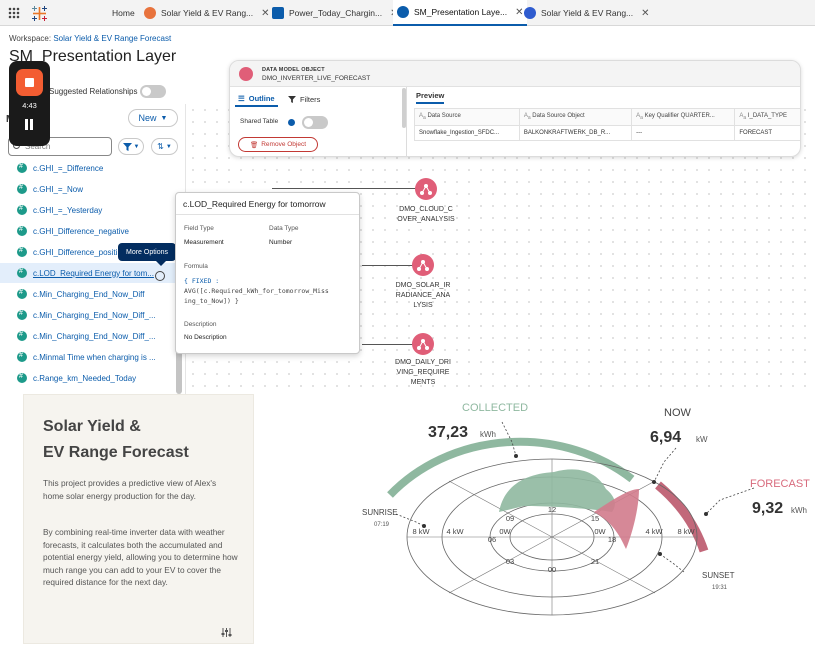 The height and width of the screenshot is (652, 815). What do you see at coordinates (423, 372) in the screenshot?
I see `dmo-node-label: DMO_DAILY_DRI VING_REQUIRE MENTS` at bounding box center [423, 372].